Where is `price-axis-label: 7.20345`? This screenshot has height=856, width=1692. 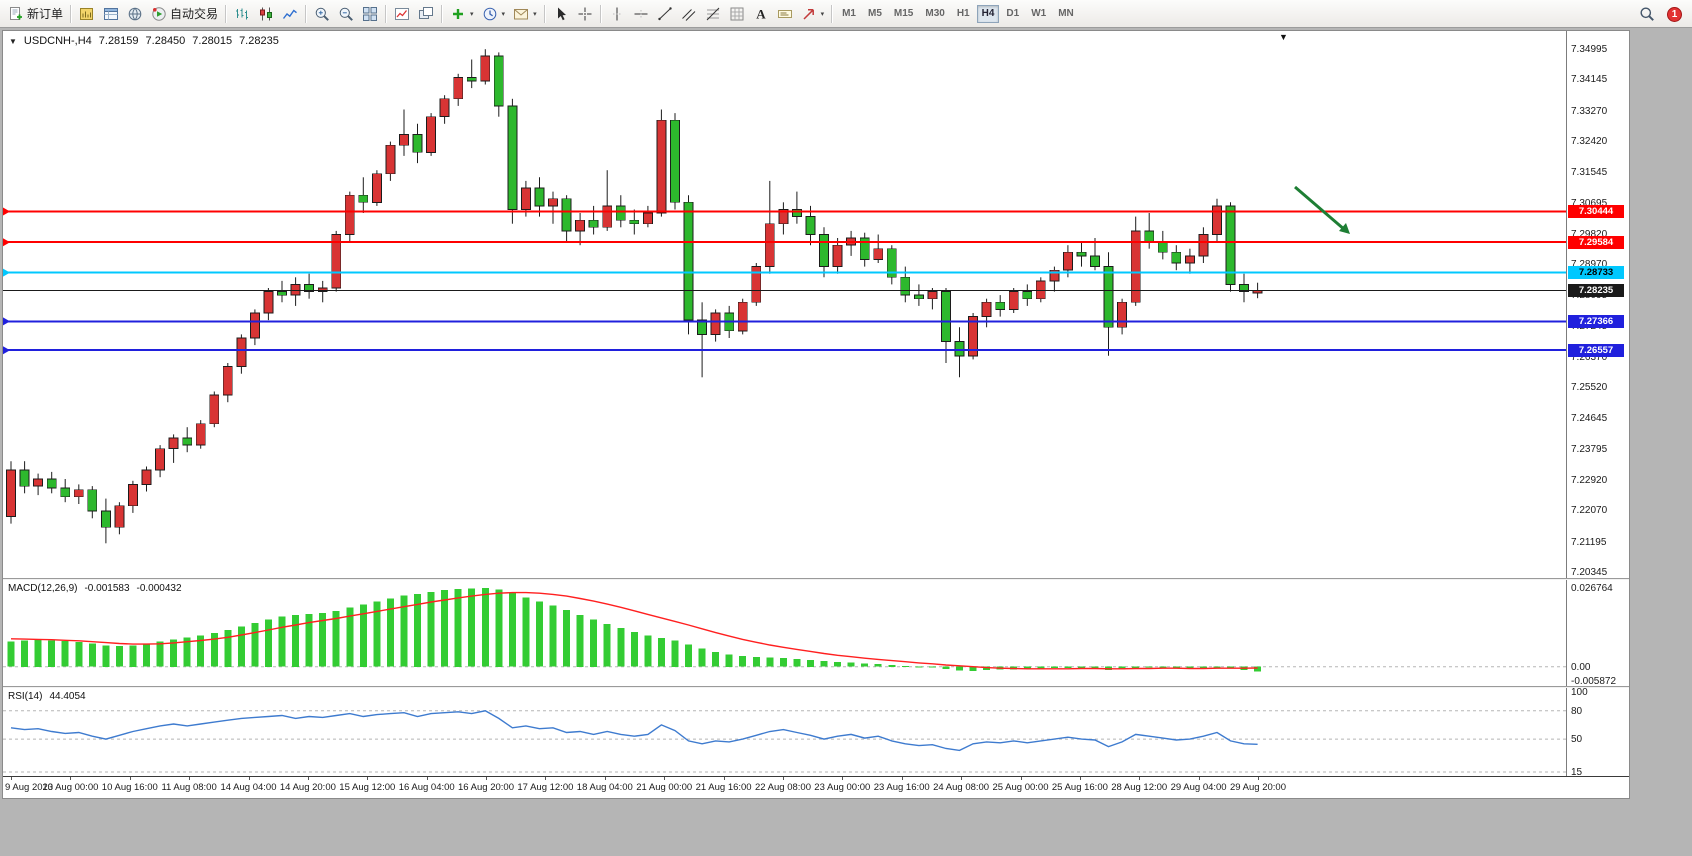 price-axis-label: 7.20345 is located at coordinates (1589, 572).